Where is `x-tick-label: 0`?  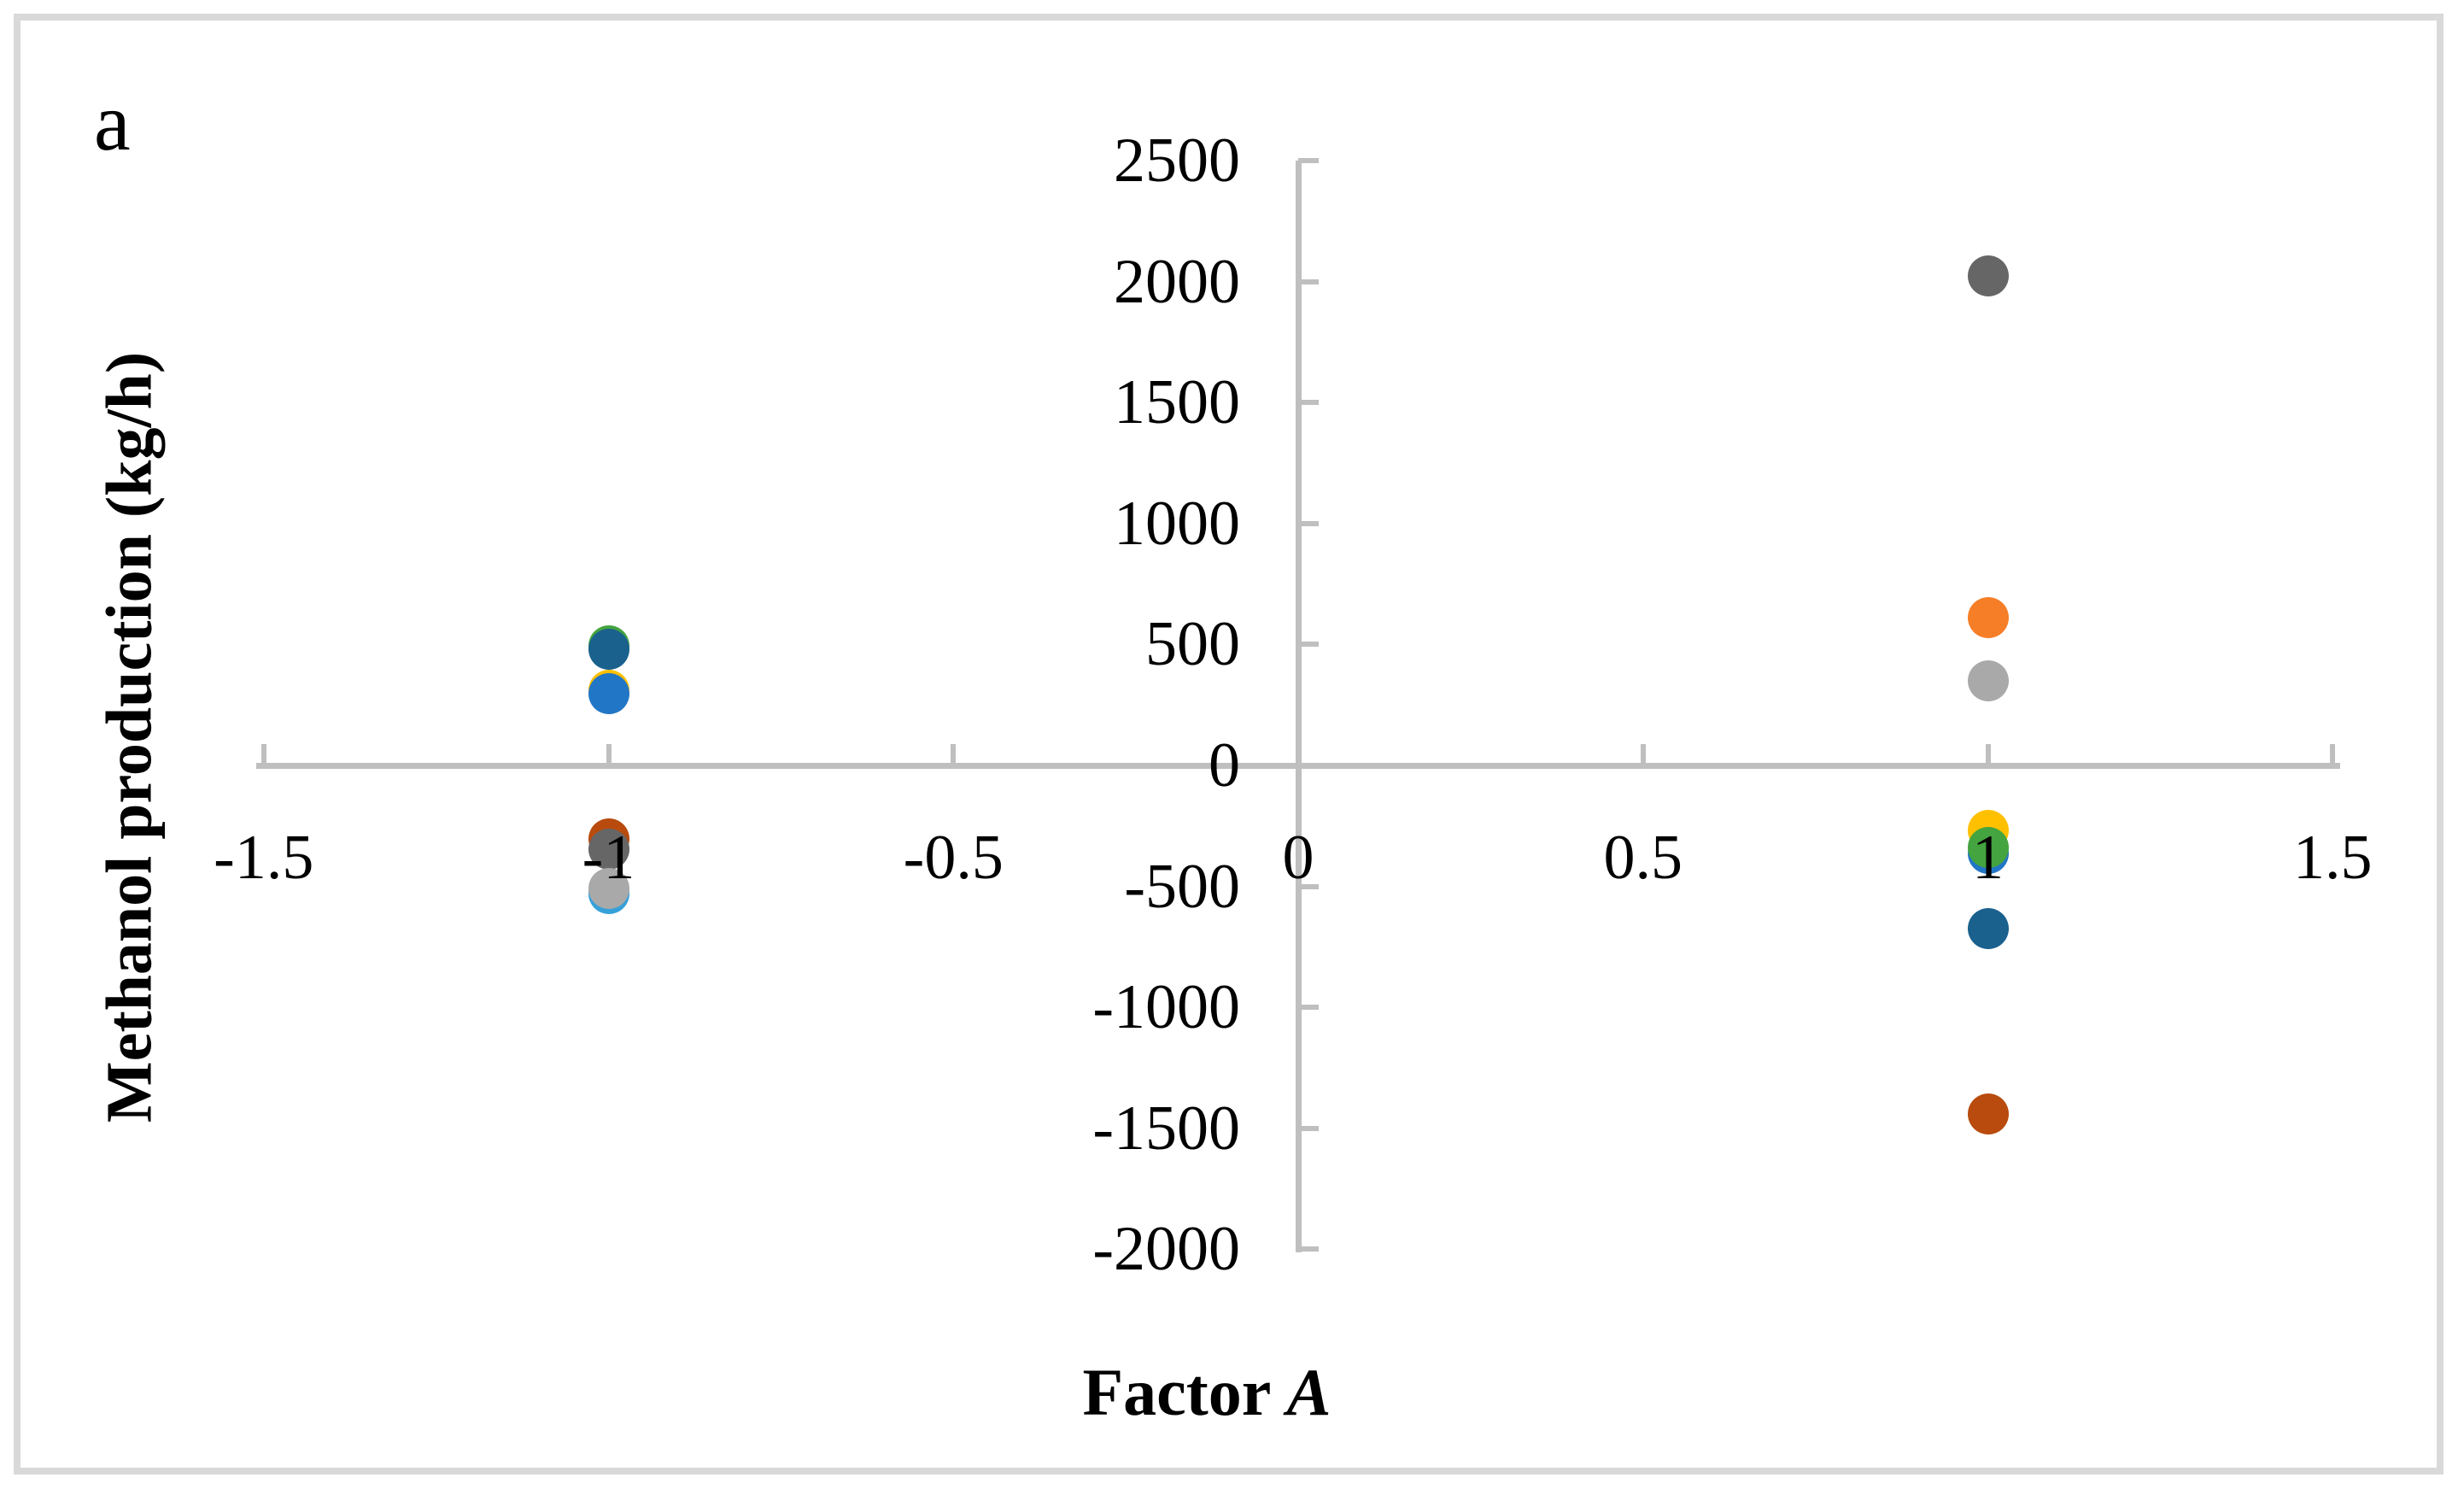
x-tick-label: 0 is located at coordinates (1298, 858).